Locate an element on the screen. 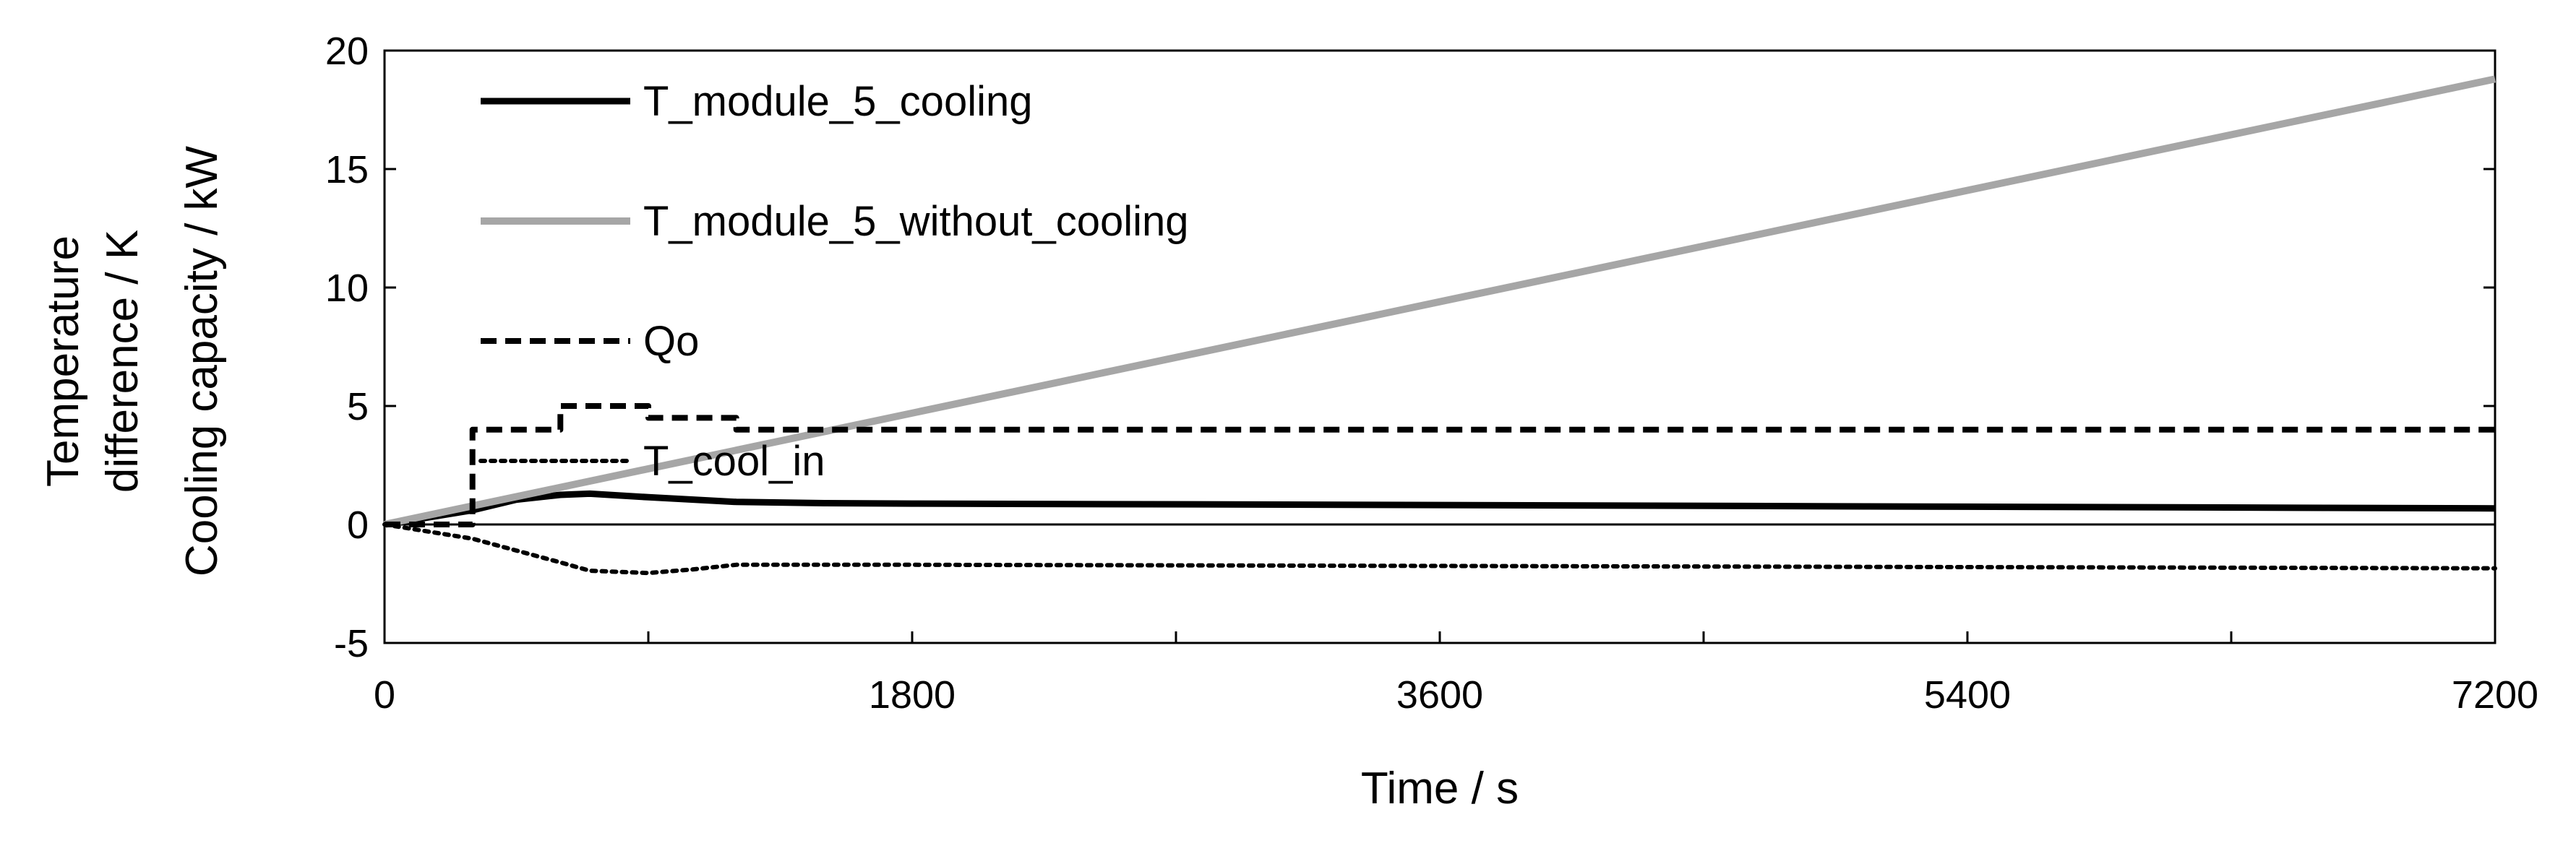  y-tick-label: 5 is located at coordinates (358, 406).